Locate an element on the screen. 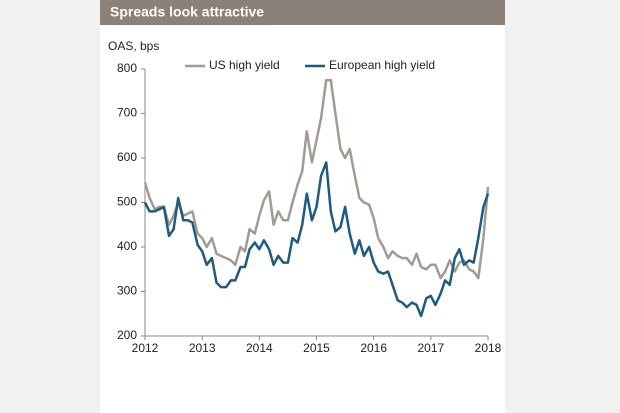 Image resolution: width=620 pixels, height=413 pixels. y-tick-label: 700 is located at coordinates (127, 113).